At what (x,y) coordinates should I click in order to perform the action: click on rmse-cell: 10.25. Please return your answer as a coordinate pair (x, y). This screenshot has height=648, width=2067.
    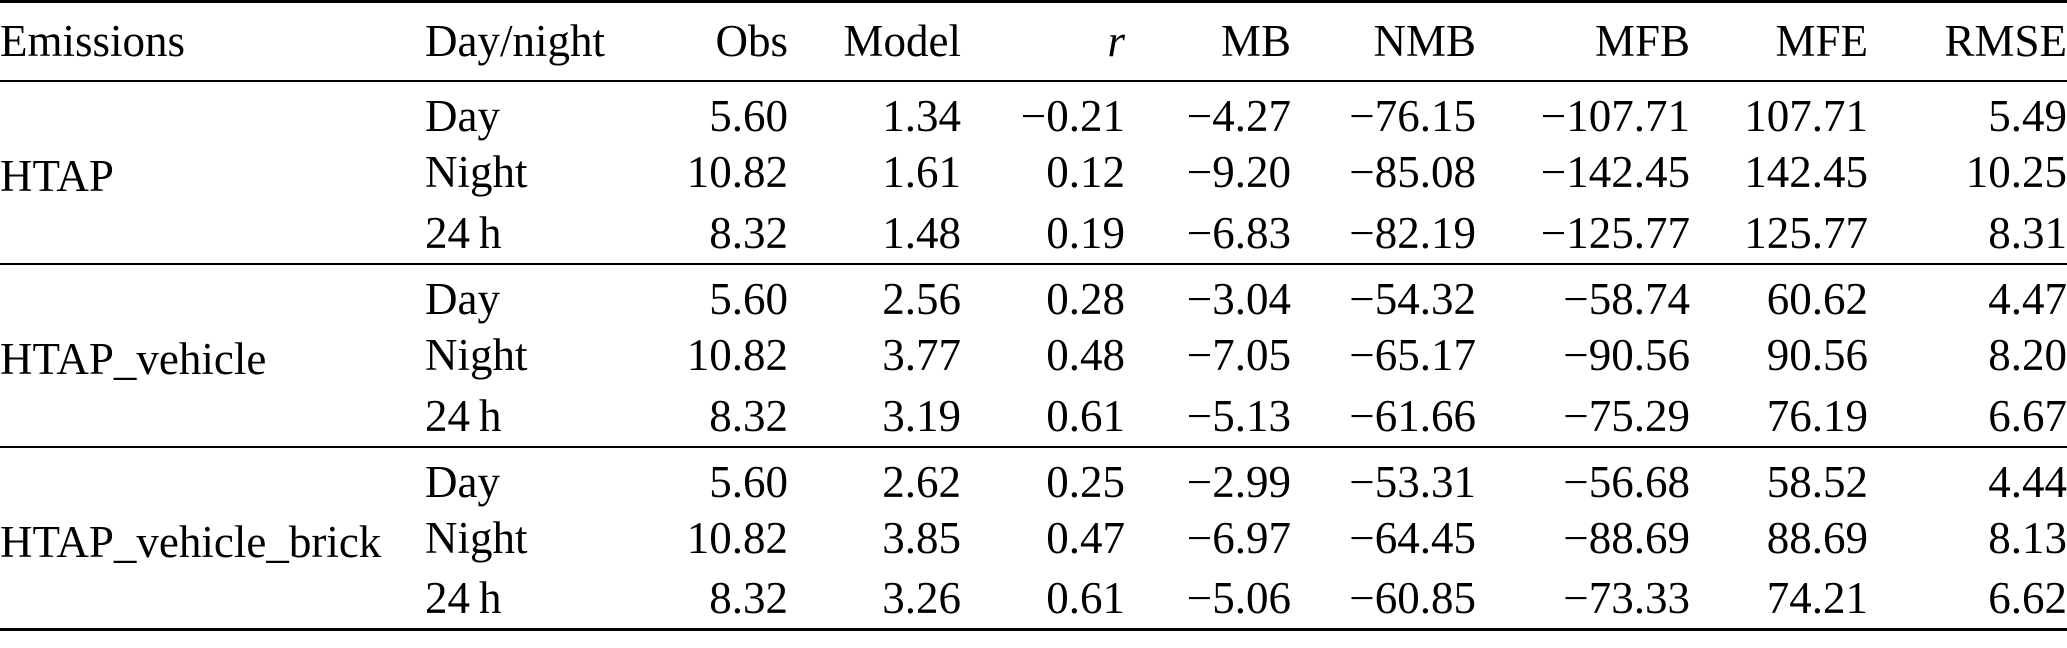
    Looking at the image, I should click on (2016, 172).